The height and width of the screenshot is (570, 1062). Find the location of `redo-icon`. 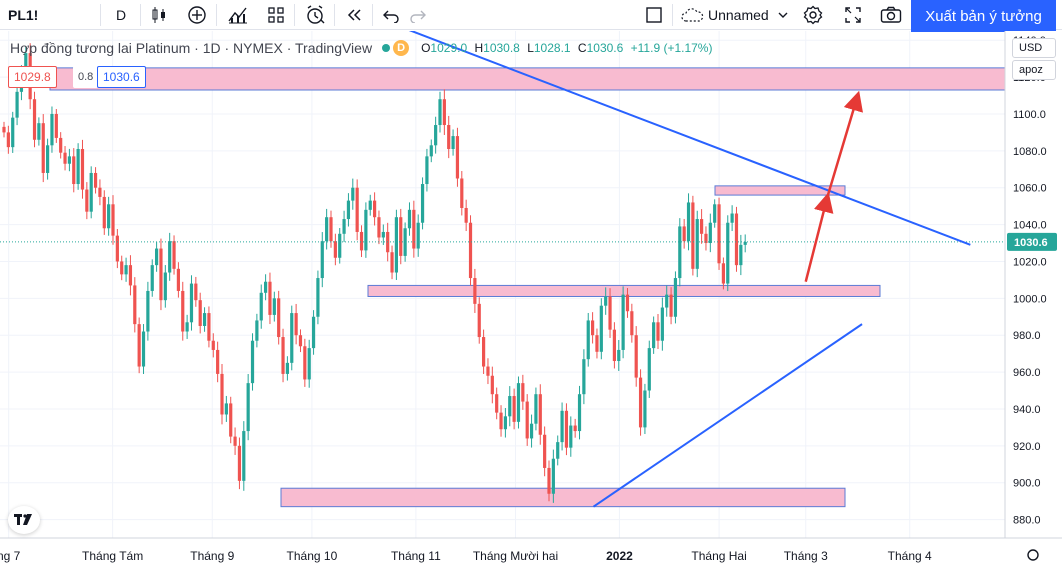

redo-icon is located at coordinates (418, 15).